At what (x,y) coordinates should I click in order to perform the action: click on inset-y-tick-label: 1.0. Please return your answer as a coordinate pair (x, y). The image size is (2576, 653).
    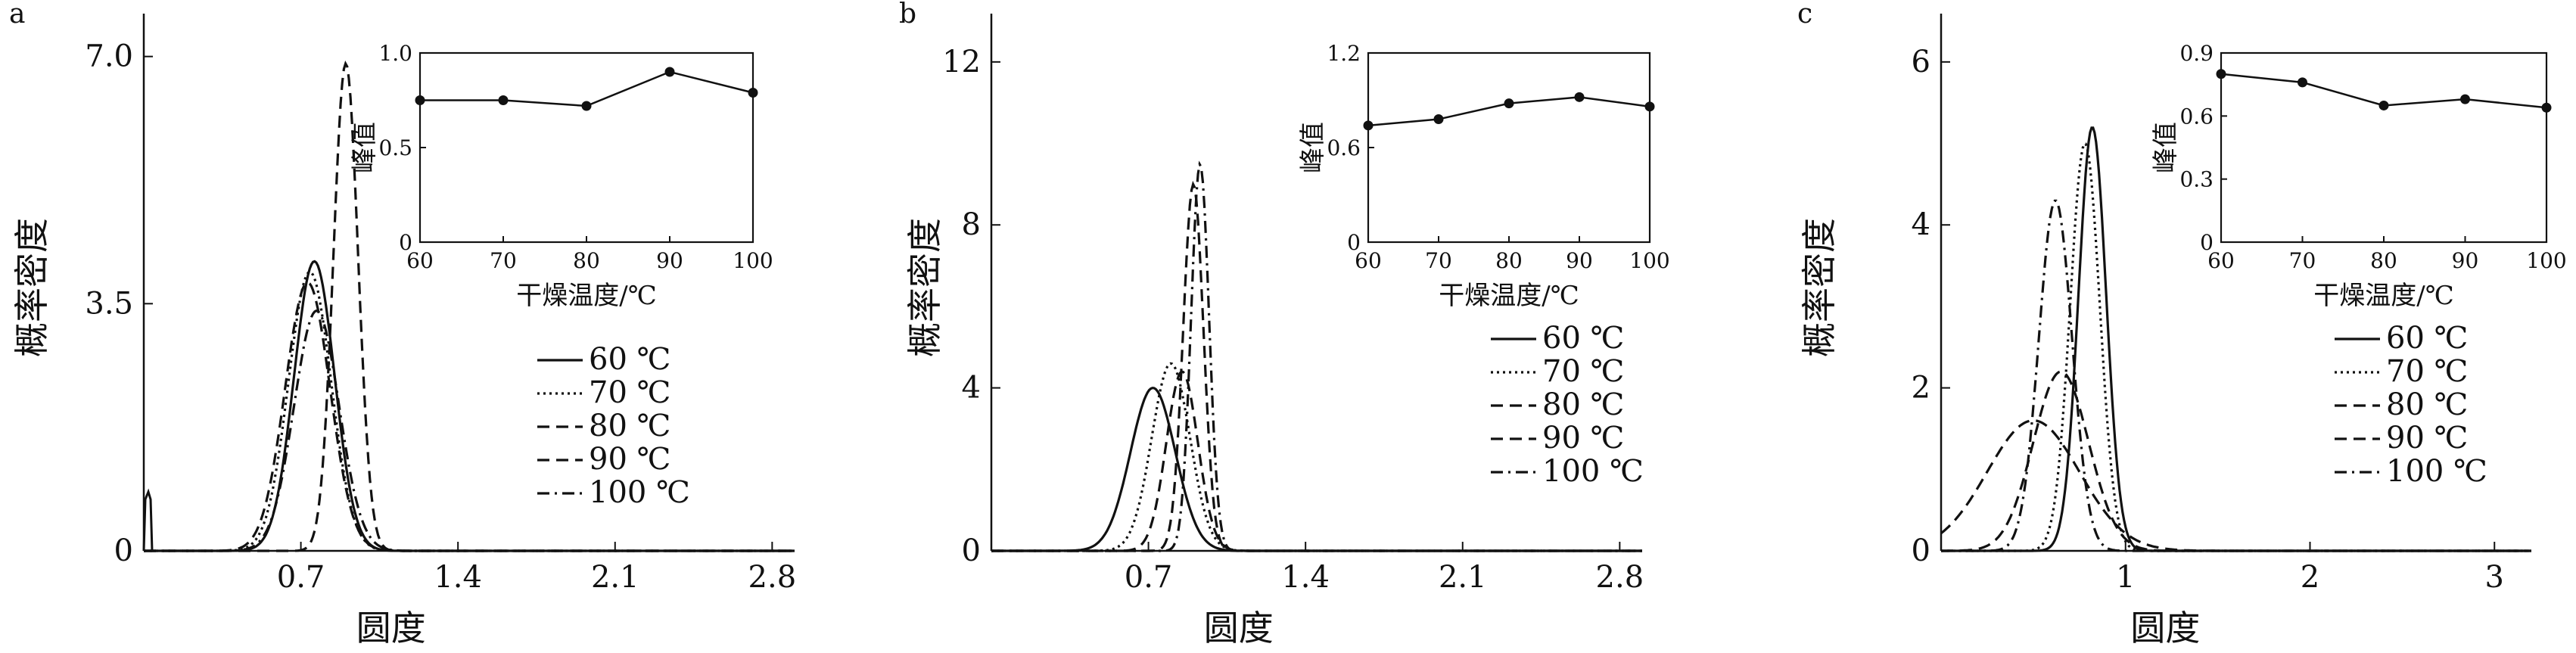
    Looking at the image, I should click on (395, 54).